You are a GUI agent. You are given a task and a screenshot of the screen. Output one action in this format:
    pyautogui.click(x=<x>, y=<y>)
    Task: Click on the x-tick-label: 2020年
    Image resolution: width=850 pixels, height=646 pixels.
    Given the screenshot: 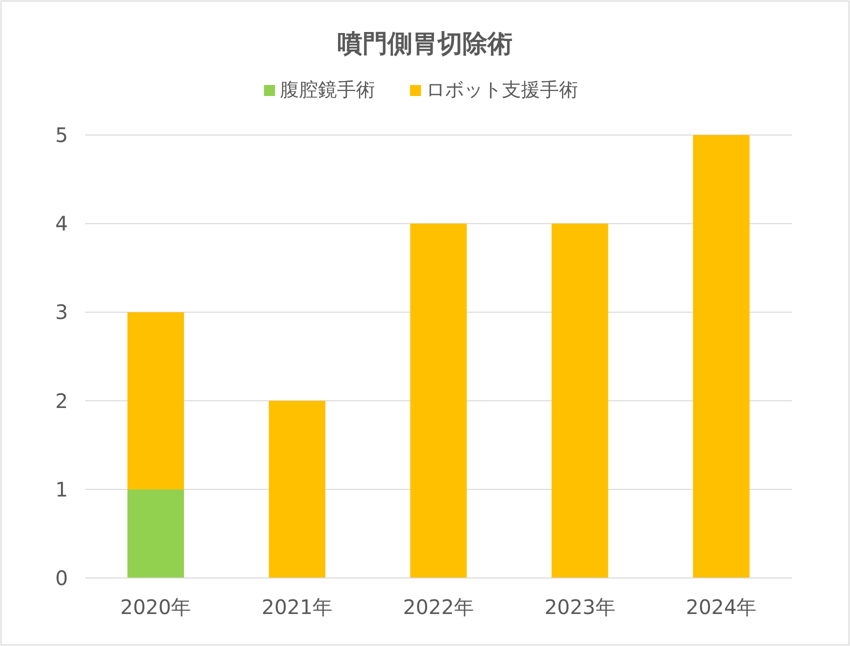 What is the action you would take?
    pyautogui.click(x=156, y=607)
    